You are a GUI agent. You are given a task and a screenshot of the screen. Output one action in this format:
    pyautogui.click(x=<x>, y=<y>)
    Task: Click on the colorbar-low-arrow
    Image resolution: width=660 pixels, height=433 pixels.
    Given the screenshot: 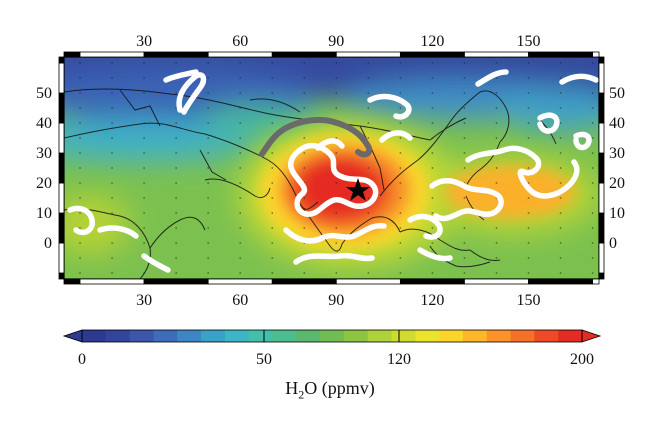 What is the action you would take?
    pyautogui.click(x=72, y=336)
    